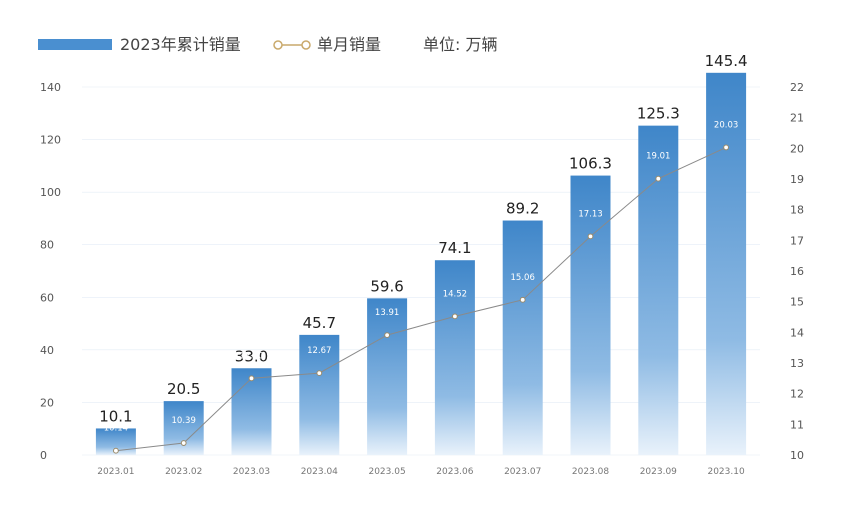  I want to click on bar-value-label: 45.7, so click(319, 323).